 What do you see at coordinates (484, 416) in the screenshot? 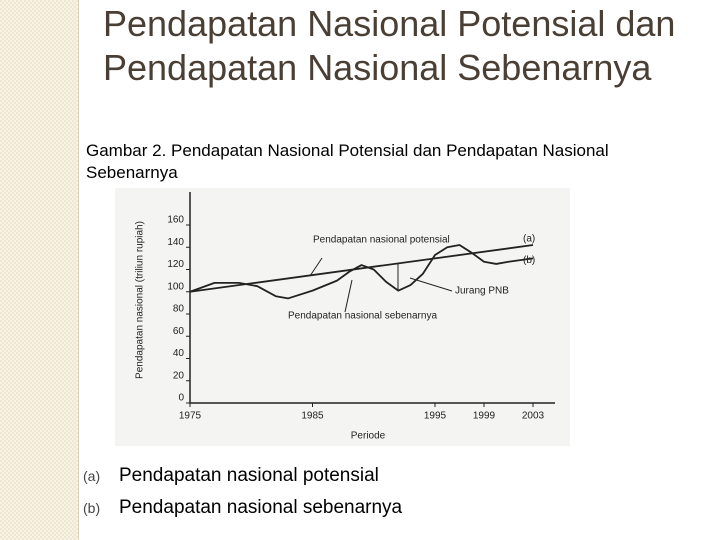
I see `x-tick-label: 1999` at bounding box center [484, 416].